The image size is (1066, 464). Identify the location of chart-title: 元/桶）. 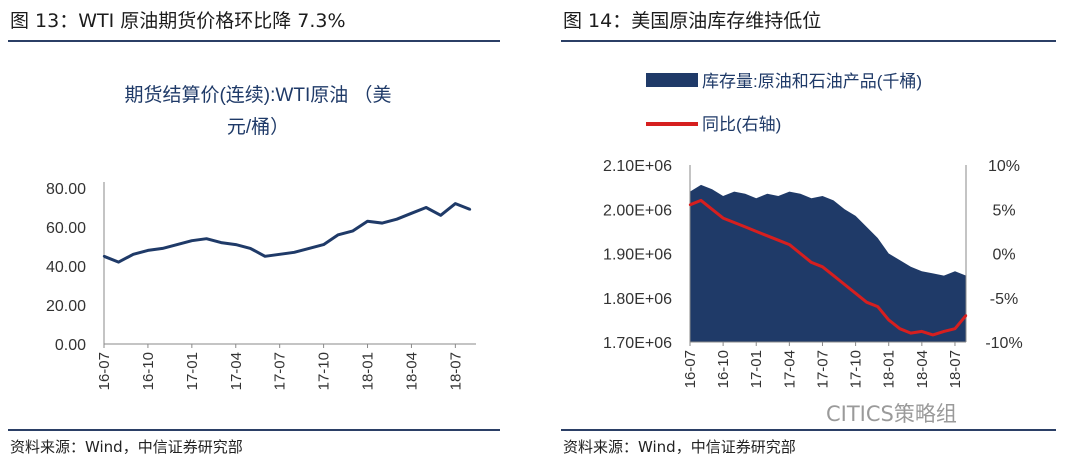
(258, 127).